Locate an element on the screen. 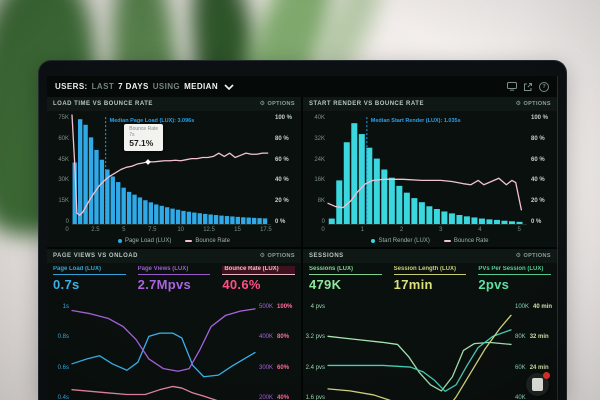  panel-title: PAGE VIEWS VS ONLOAD is located at coordinates (95, 256).